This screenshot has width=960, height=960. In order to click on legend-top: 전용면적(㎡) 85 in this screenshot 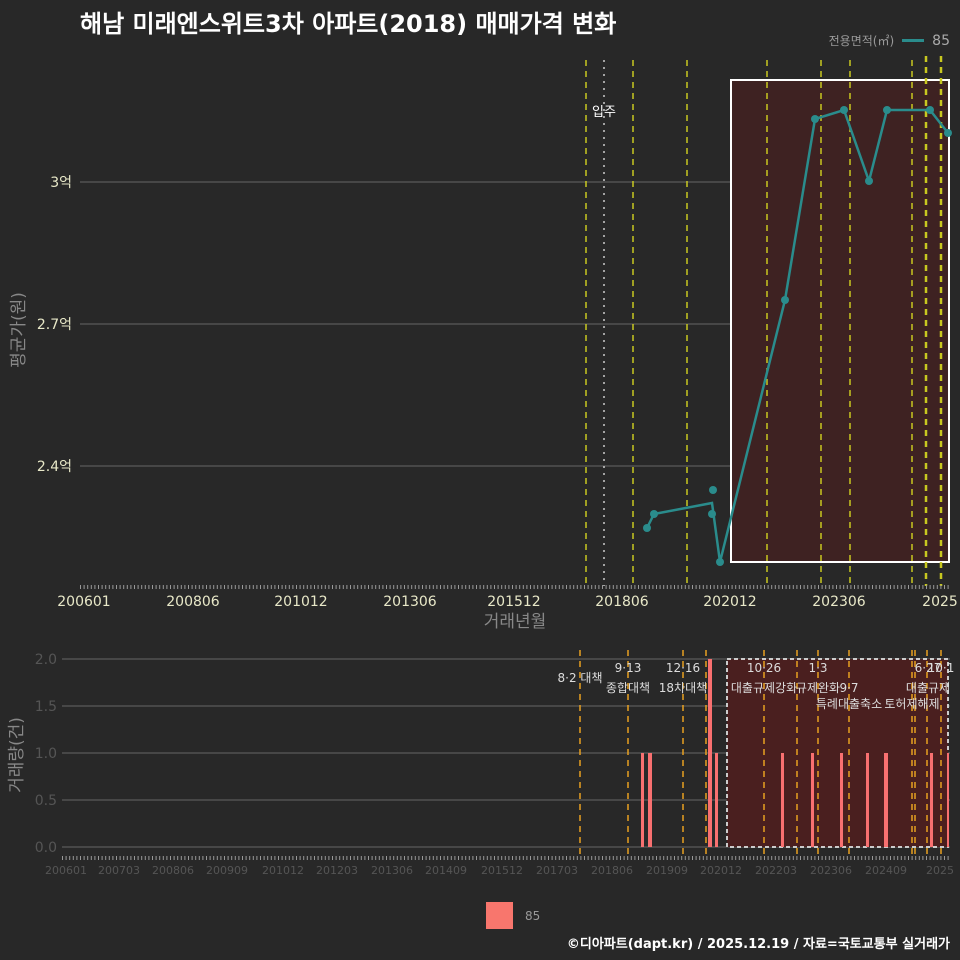, I will do `click(889, 40)`.